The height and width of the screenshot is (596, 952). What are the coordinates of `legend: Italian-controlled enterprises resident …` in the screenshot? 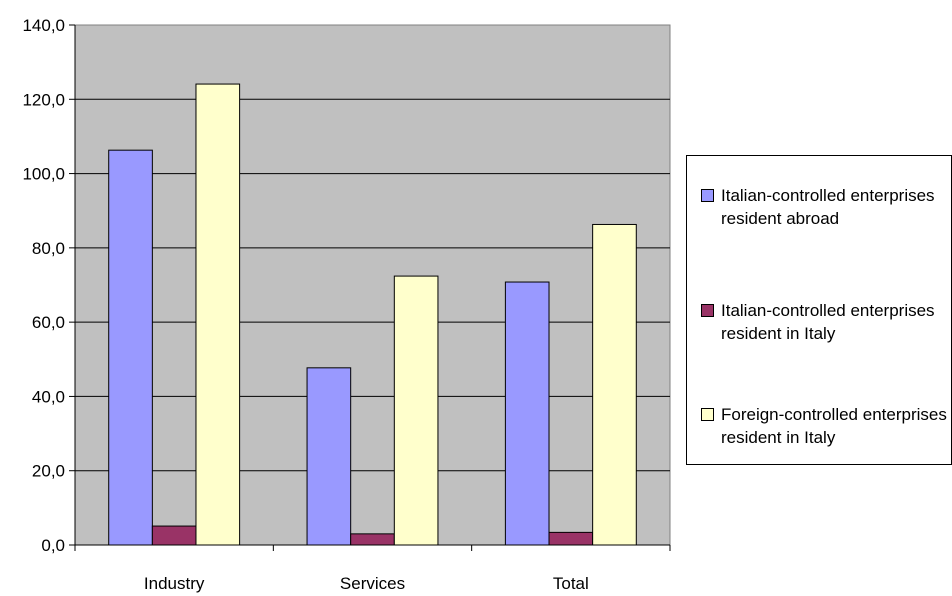 It's located at (819, 310).